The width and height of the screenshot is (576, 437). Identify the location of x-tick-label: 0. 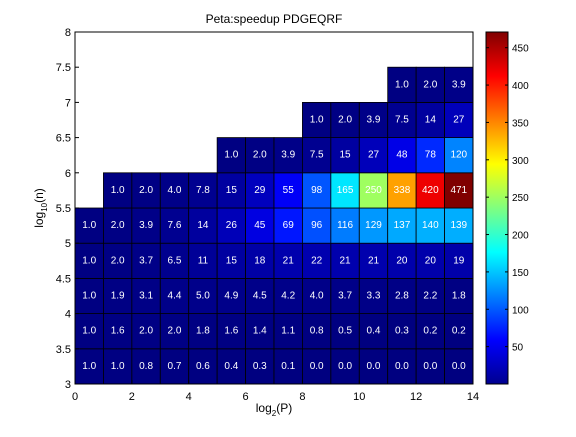
(75, 397).